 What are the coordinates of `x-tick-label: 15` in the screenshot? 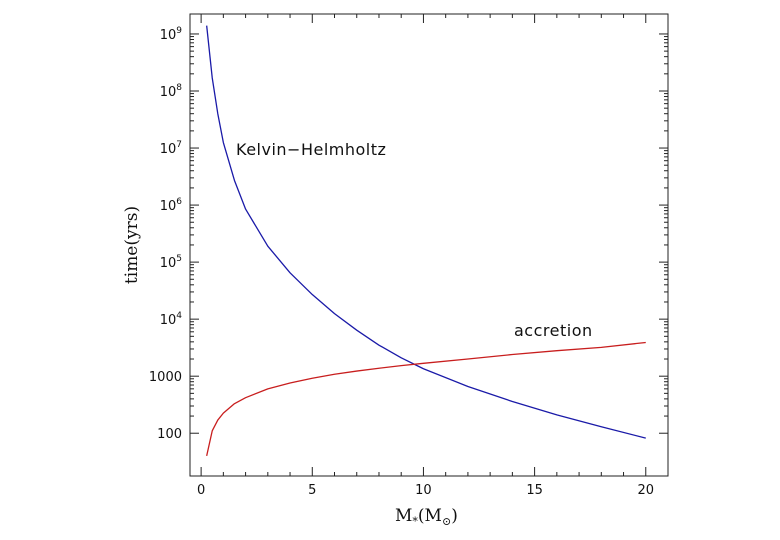 It's located at (534, 490).